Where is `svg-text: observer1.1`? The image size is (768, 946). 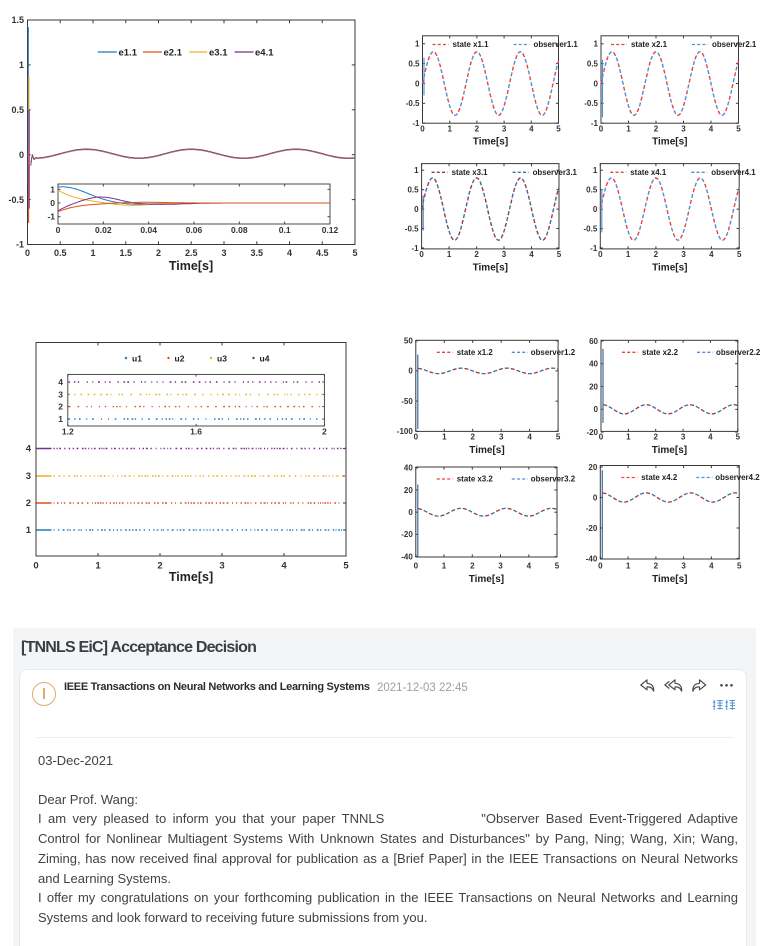
svg-text: observer1.1 is located at coordinates (556, 44).